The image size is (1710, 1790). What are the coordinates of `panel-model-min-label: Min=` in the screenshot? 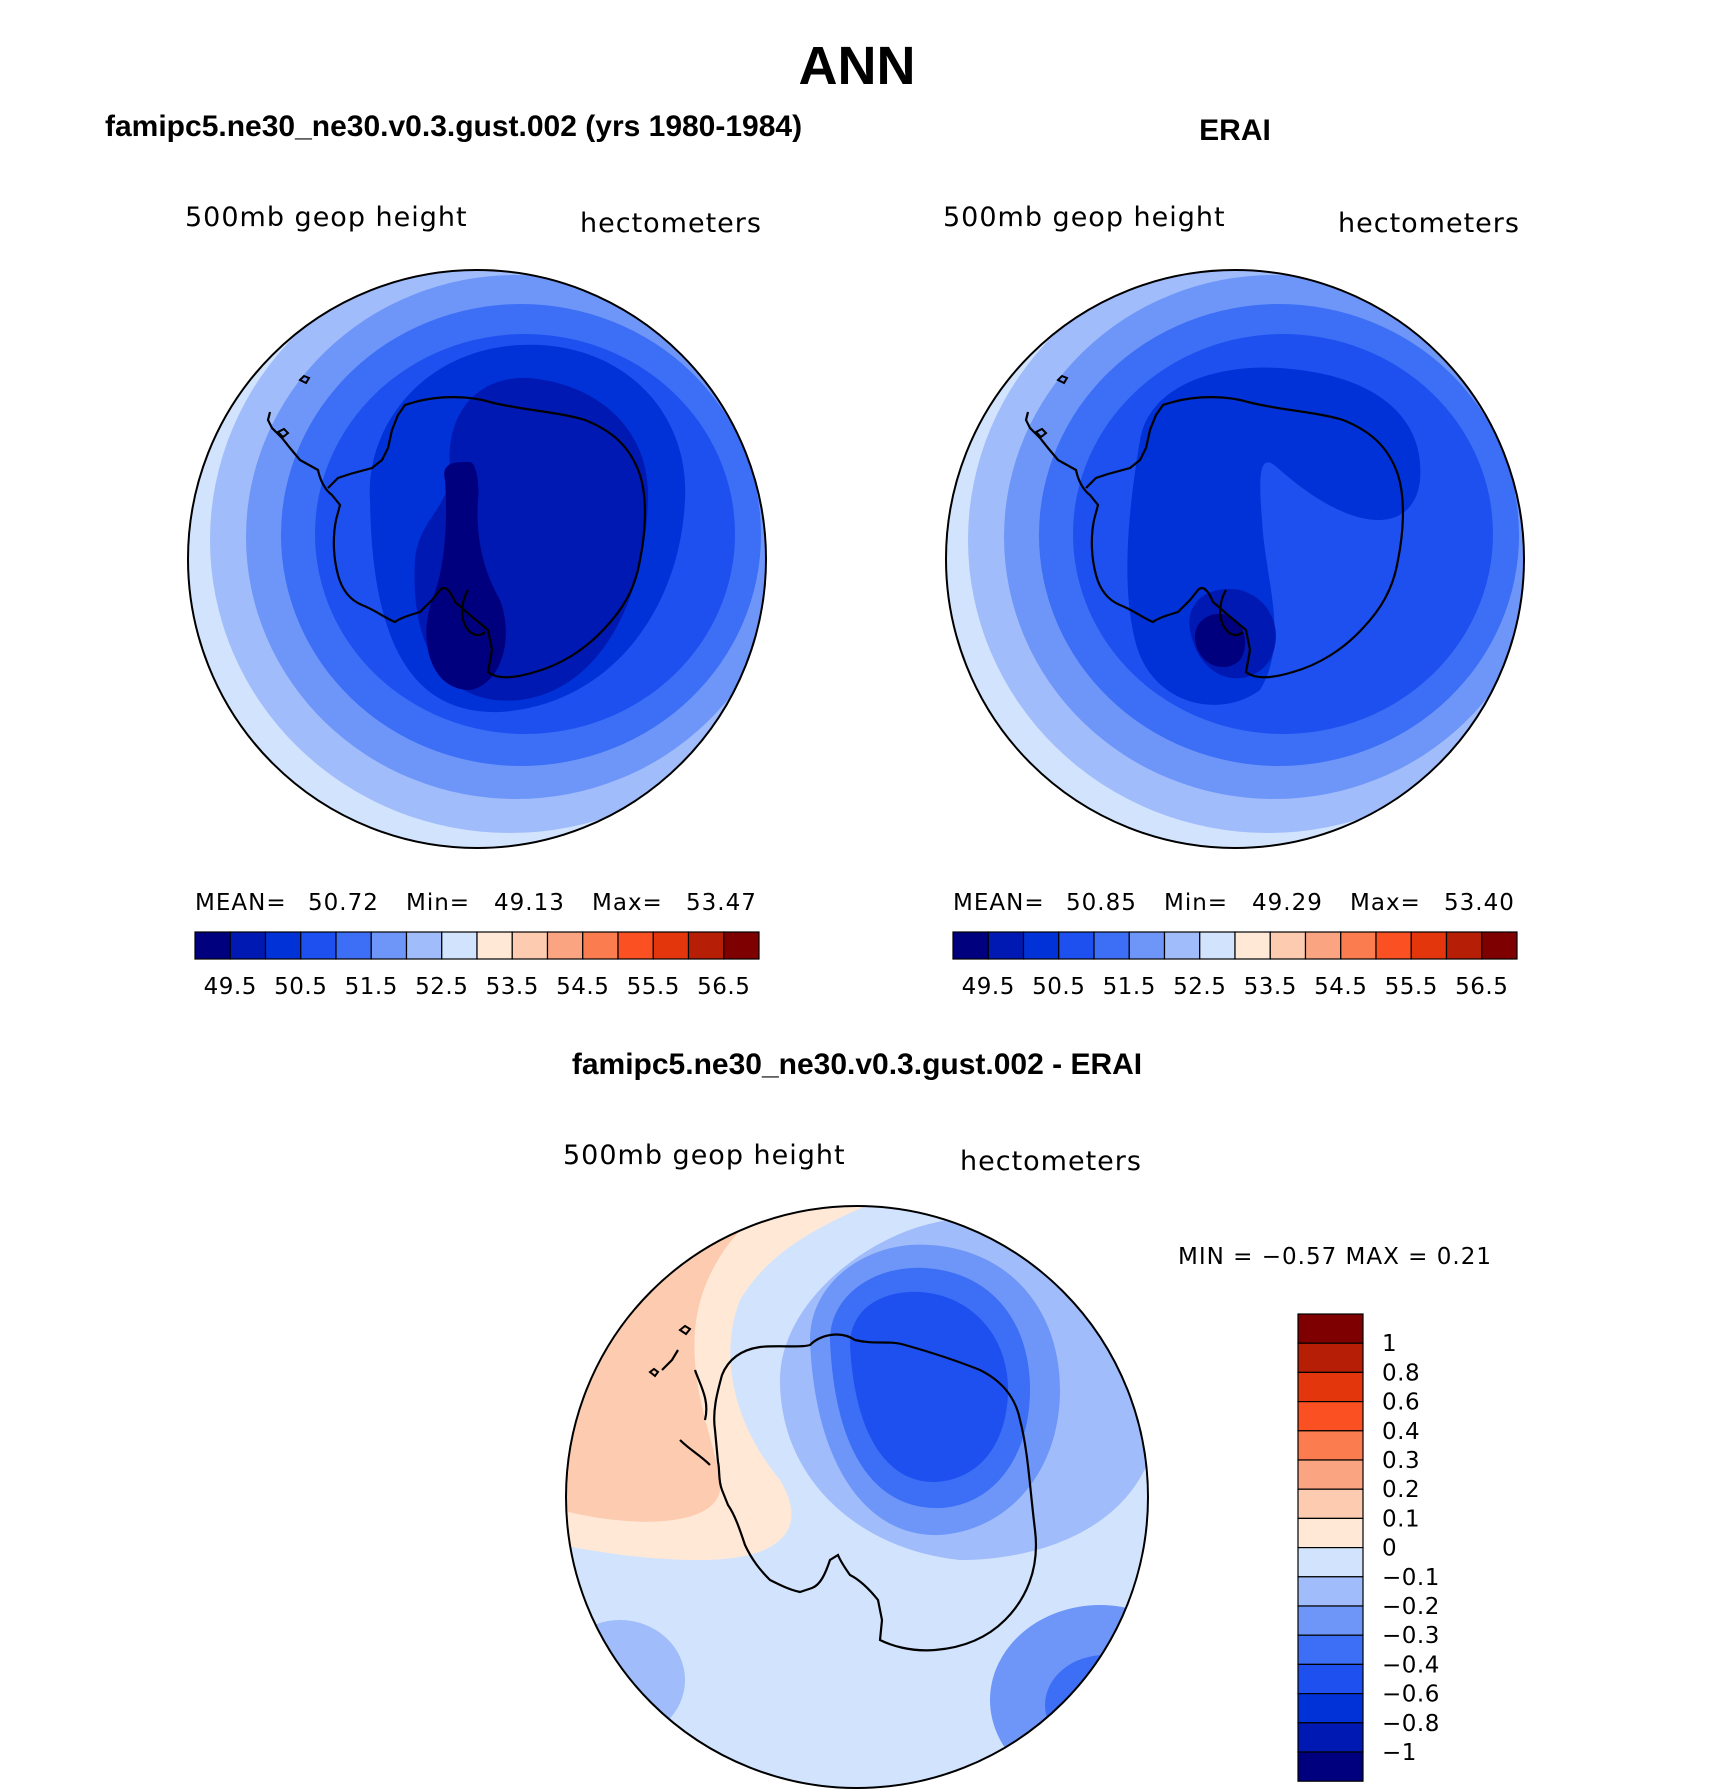 It's located at (438, 903).